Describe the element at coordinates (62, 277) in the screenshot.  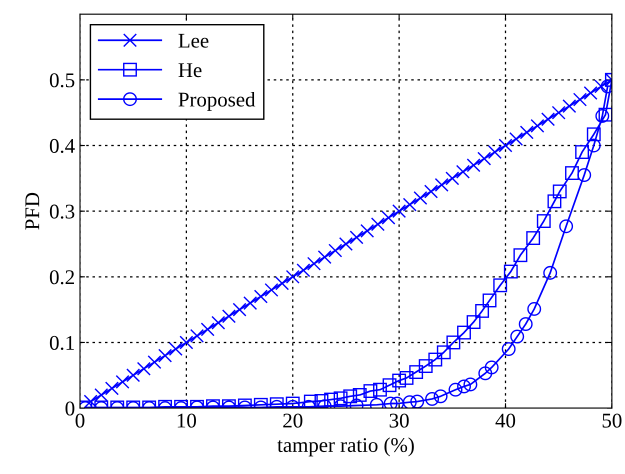
I see `y-tick-label: 0.2` at that location.